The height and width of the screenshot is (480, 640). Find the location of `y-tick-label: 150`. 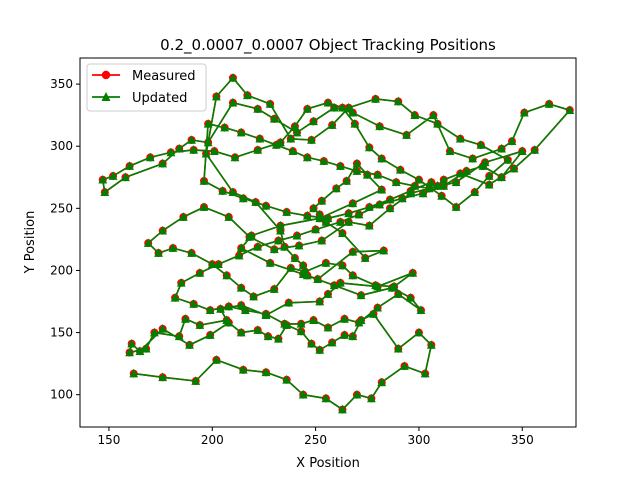

y-tick-label: 150 is located at coordinates (61, 333).